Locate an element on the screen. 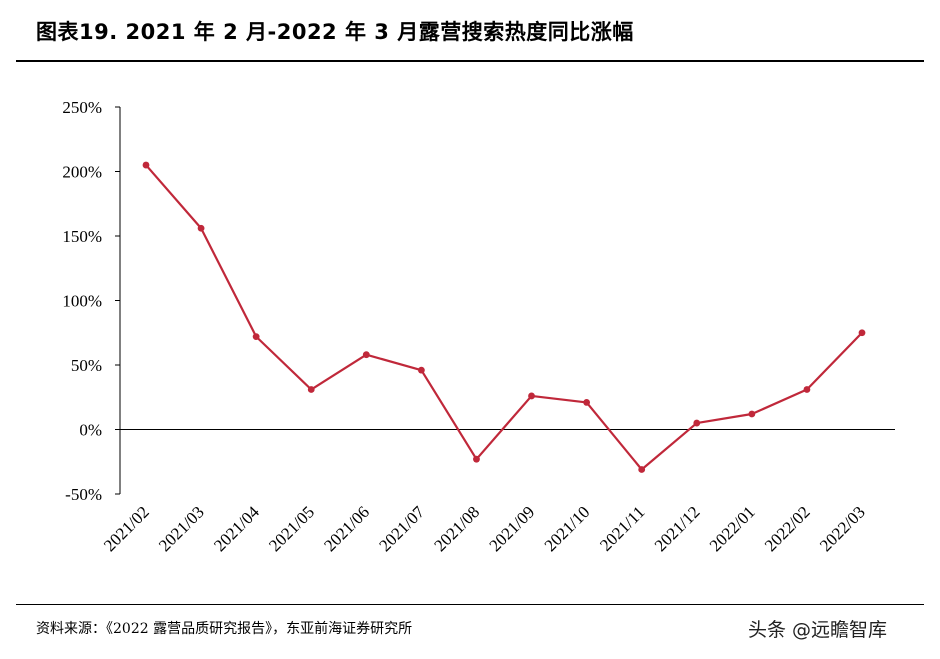  y-tick-label: 100% is located at coordinates (82, 301).